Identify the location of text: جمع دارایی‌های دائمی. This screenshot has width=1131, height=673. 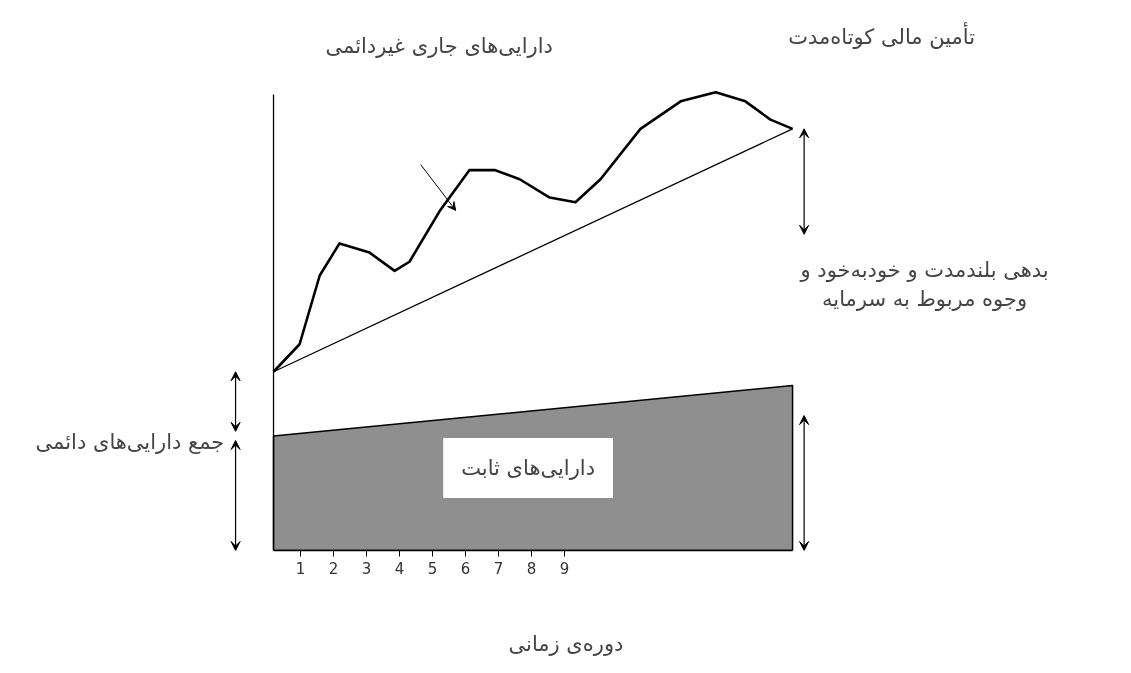
(130, 441).